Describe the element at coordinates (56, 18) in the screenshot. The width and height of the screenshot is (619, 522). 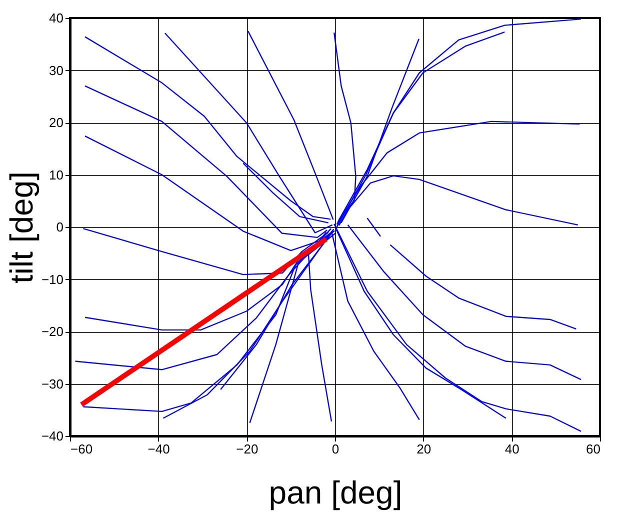
I see `y-tick-label: 40` at that location.